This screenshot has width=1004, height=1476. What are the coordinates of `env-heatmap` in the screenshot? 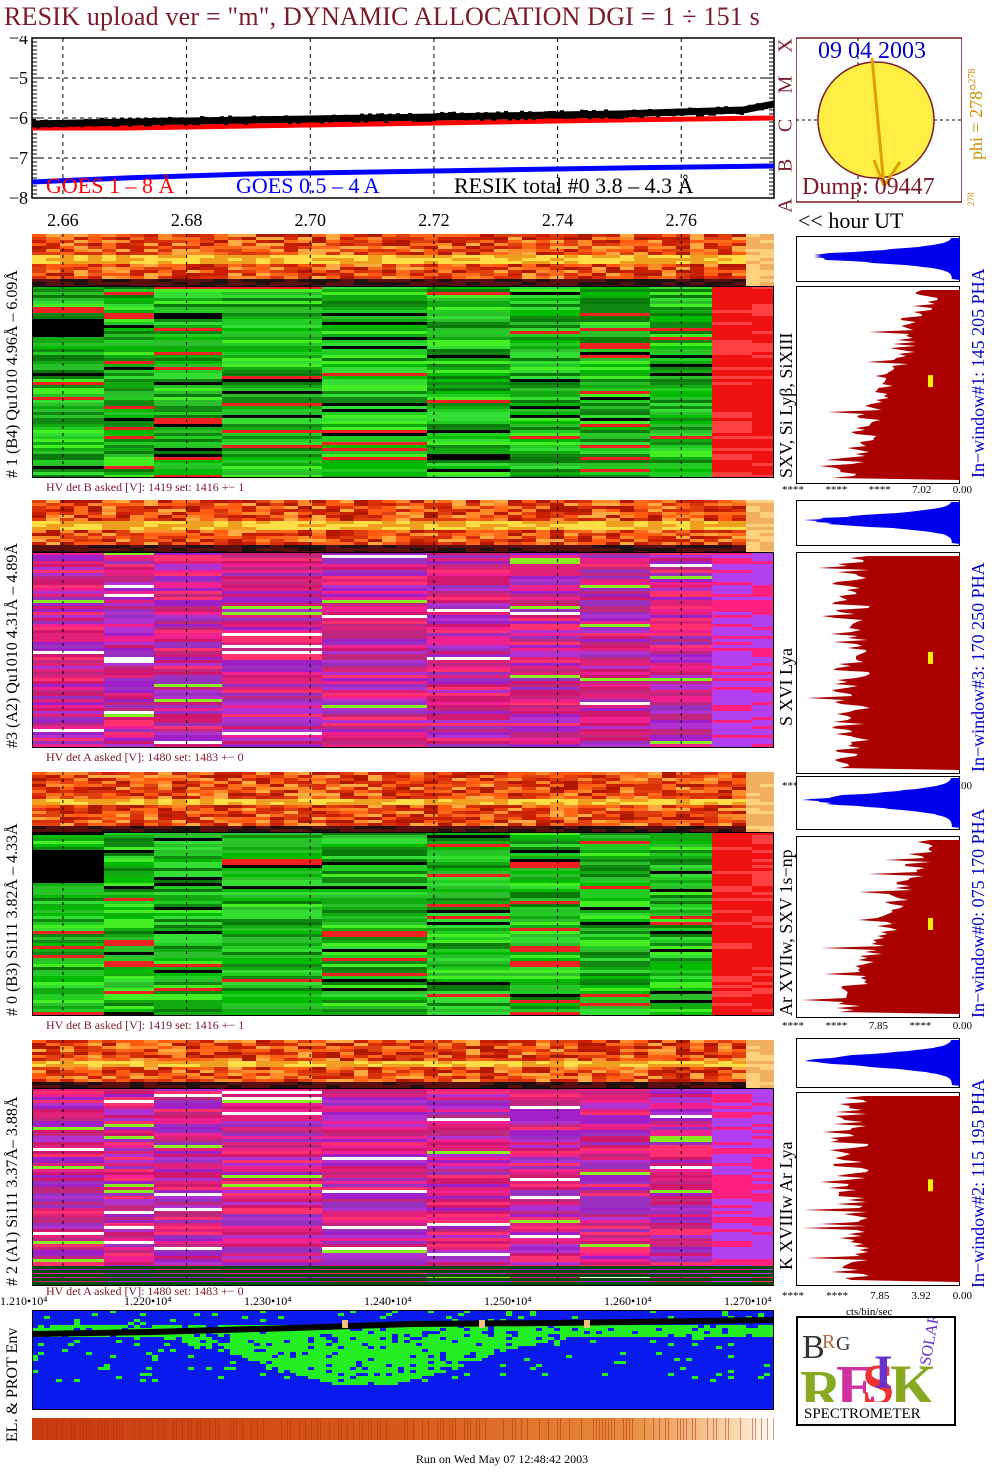 It's located at (403, 1360).